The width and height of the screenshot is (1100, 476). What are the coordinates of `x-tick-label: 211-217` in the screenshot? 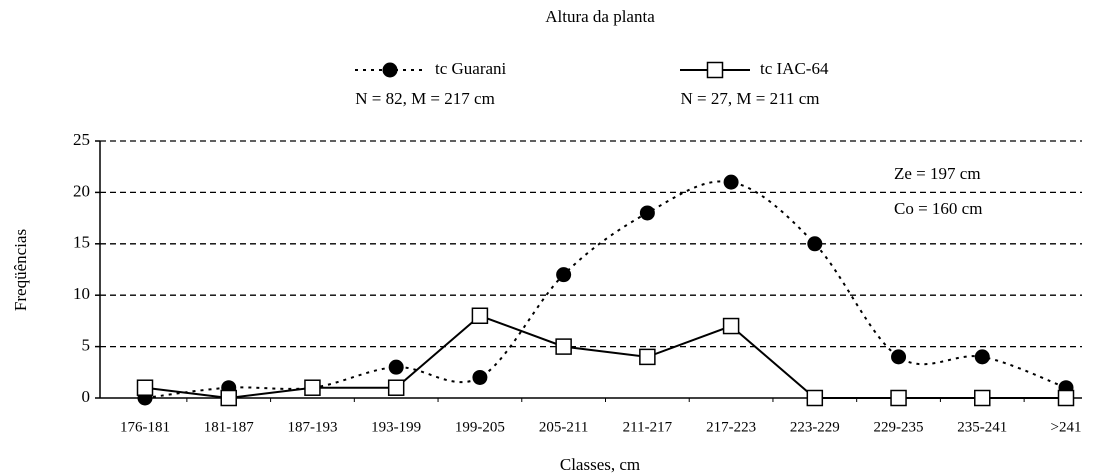 It's located at (648, 427).